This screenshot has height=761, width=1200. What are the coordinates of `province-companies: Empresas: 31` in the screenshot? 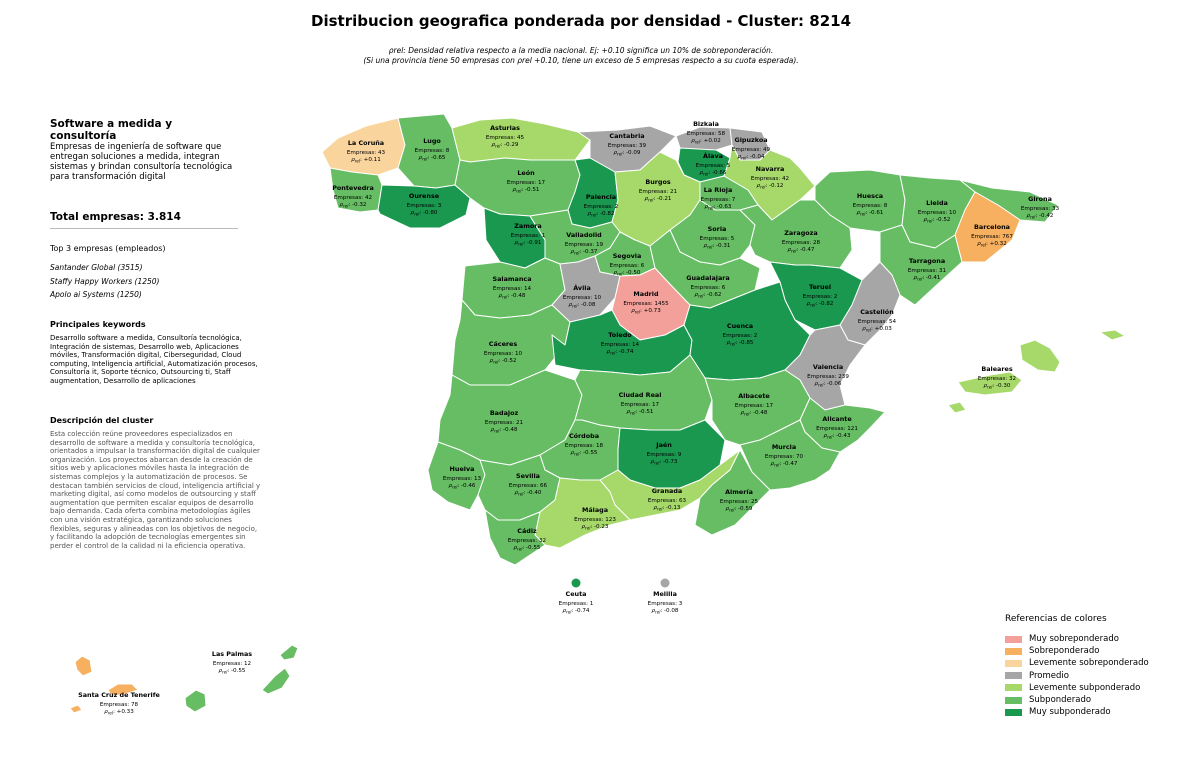 It's located at (927, 271).